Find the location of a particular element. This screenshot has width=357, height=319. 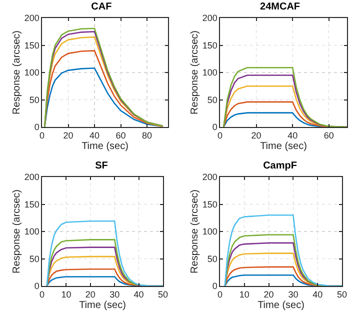

chart-title: SF is located at coordinates (101, 166).